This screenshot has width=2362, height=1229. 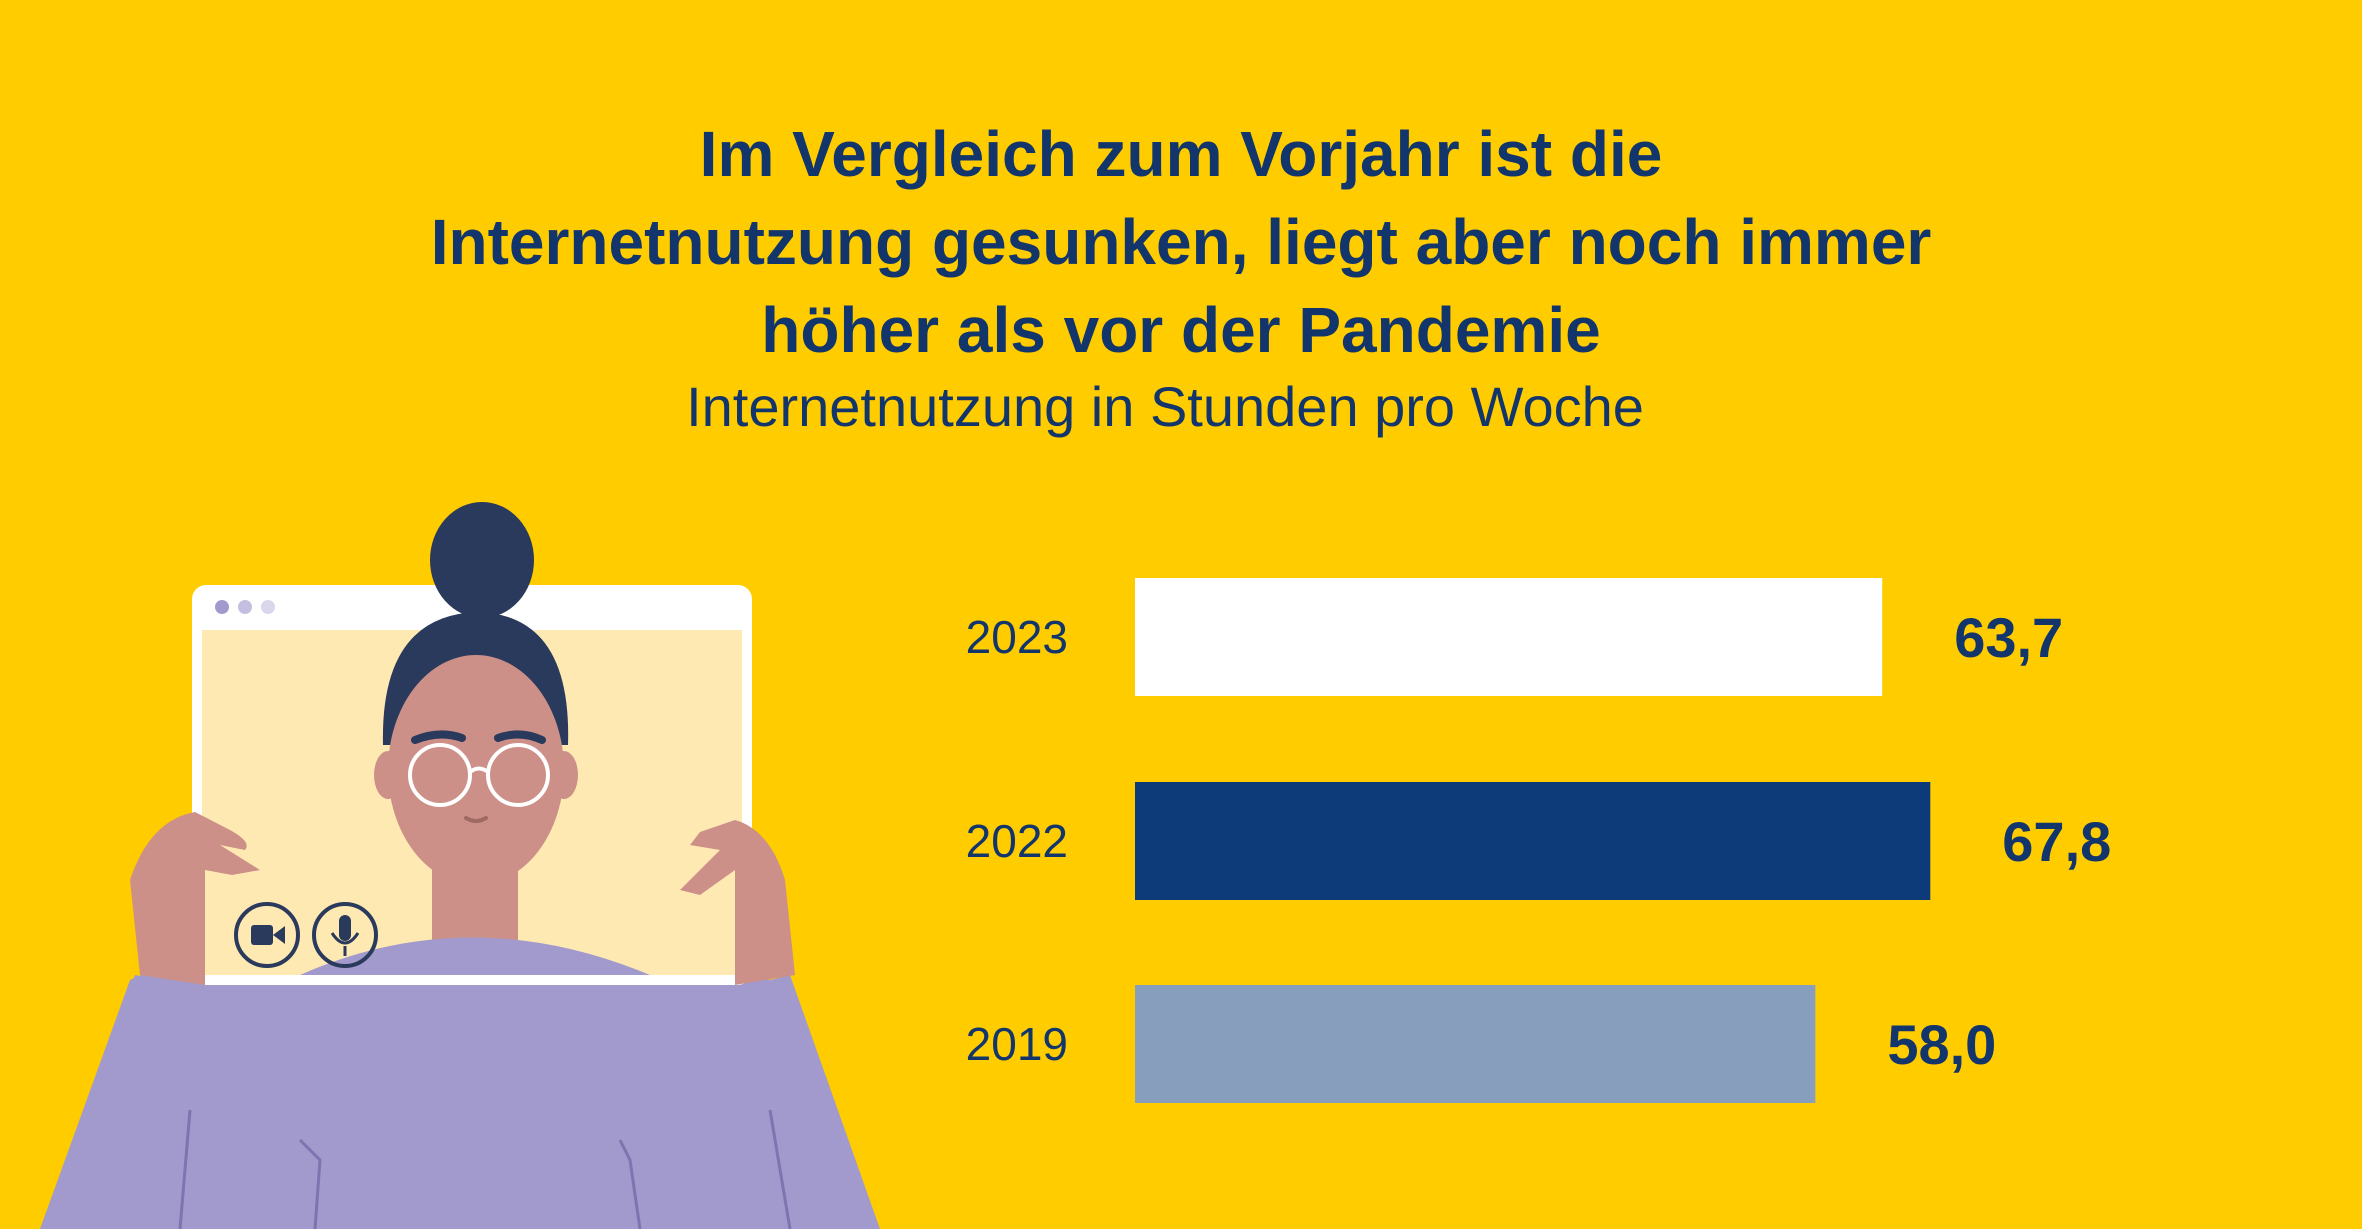 What do you see at coordinates (805, 1102) in the screenshot?
I see `right-arm` at bounding box center [805, 1102].